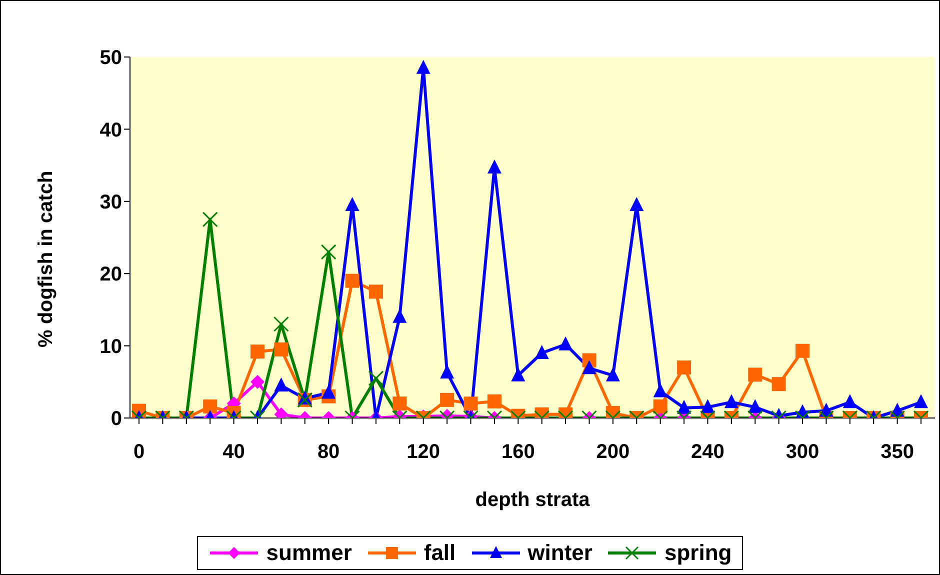 The height and width of the screenshot is (575, 940). What do you see at coordinates (803, 452) in the screenshot?
I see `x-tick-label: 300` at bounding box center [803, 452].